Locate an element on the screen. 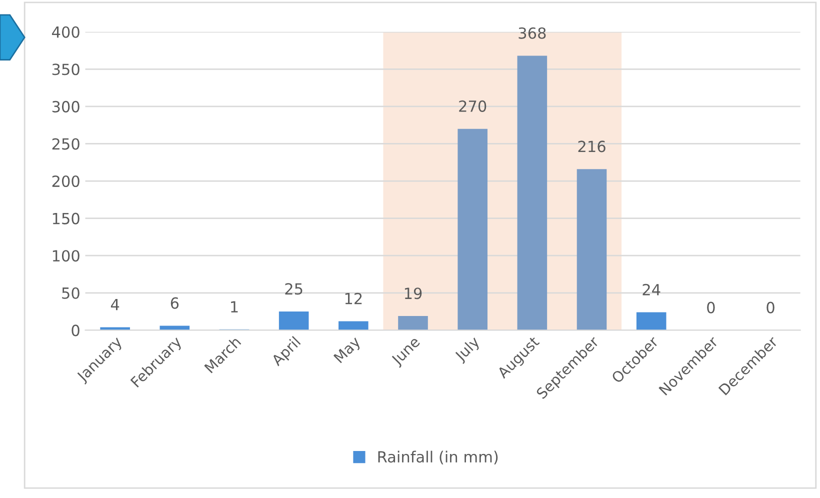 The height and width of the screenshot is (498, 820). y-tick-label: 0 is located at coordinates (76, 330).